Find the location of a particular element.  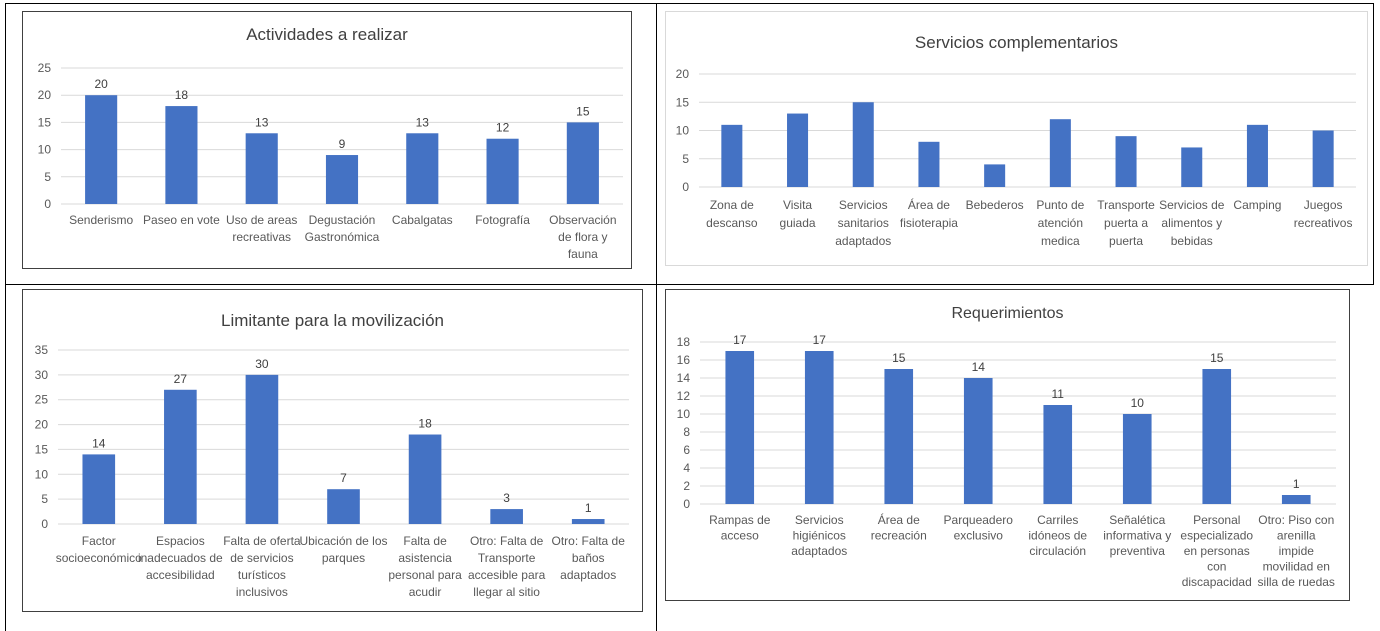

data-label: 7 is located at coordinates (343, 478).